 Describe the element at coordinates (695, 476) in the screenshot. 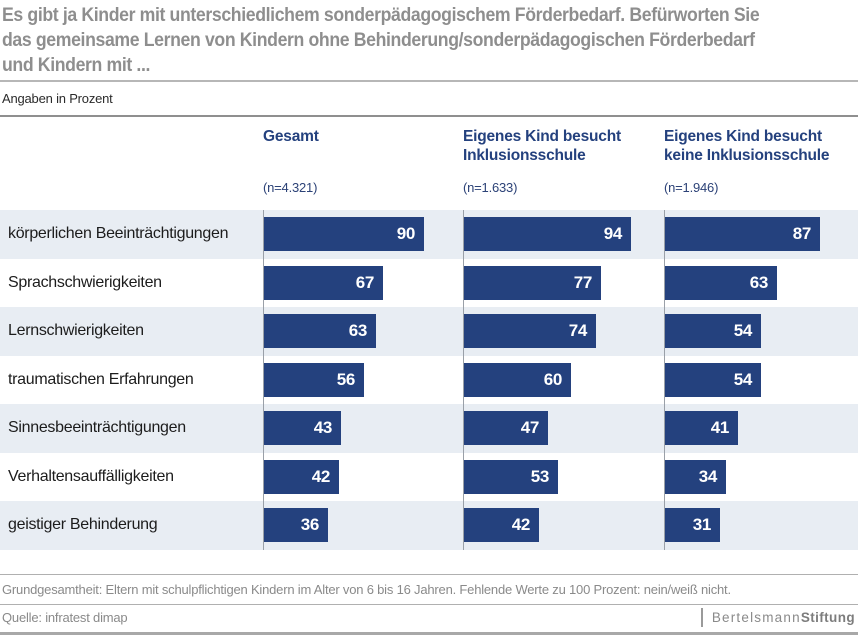

I see `bar: 34` at that location.